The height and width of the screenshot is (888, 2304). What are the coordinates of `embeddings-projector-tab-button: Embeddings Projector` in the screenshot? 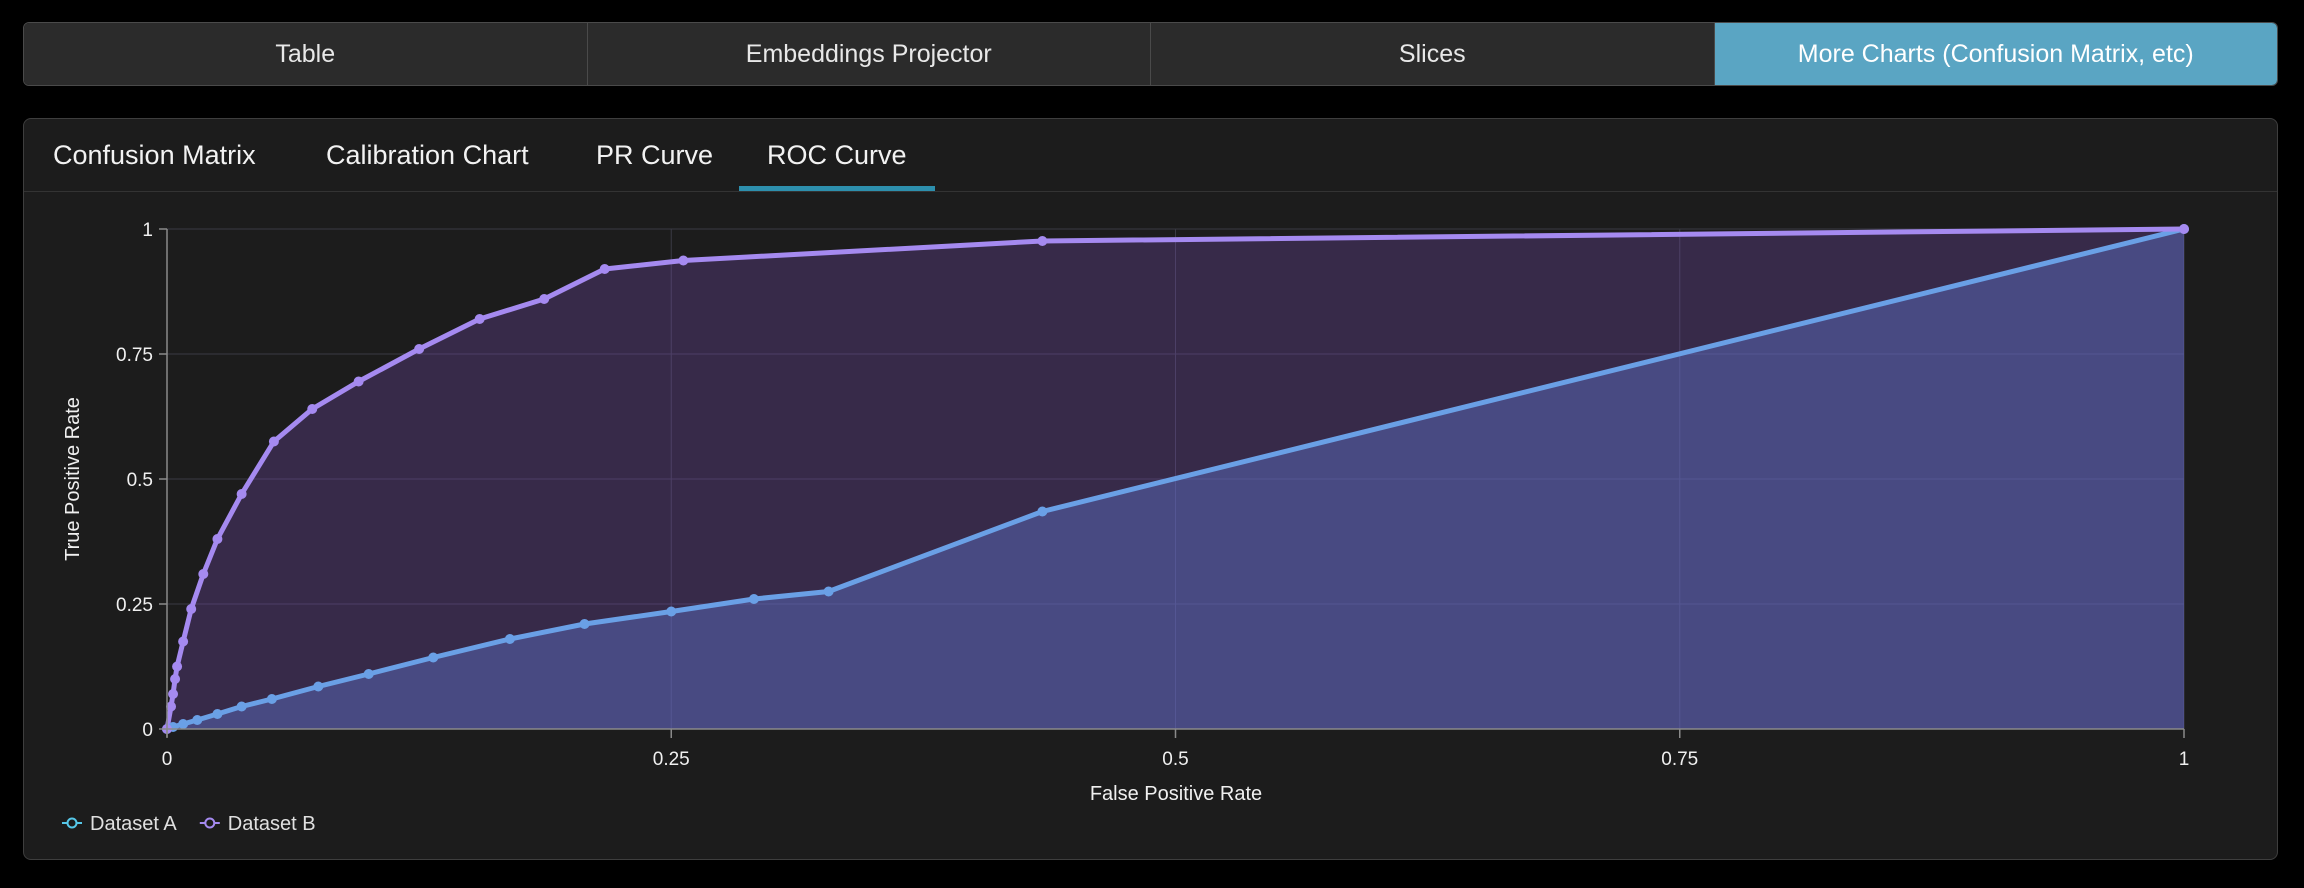 It's located at (869, 54).